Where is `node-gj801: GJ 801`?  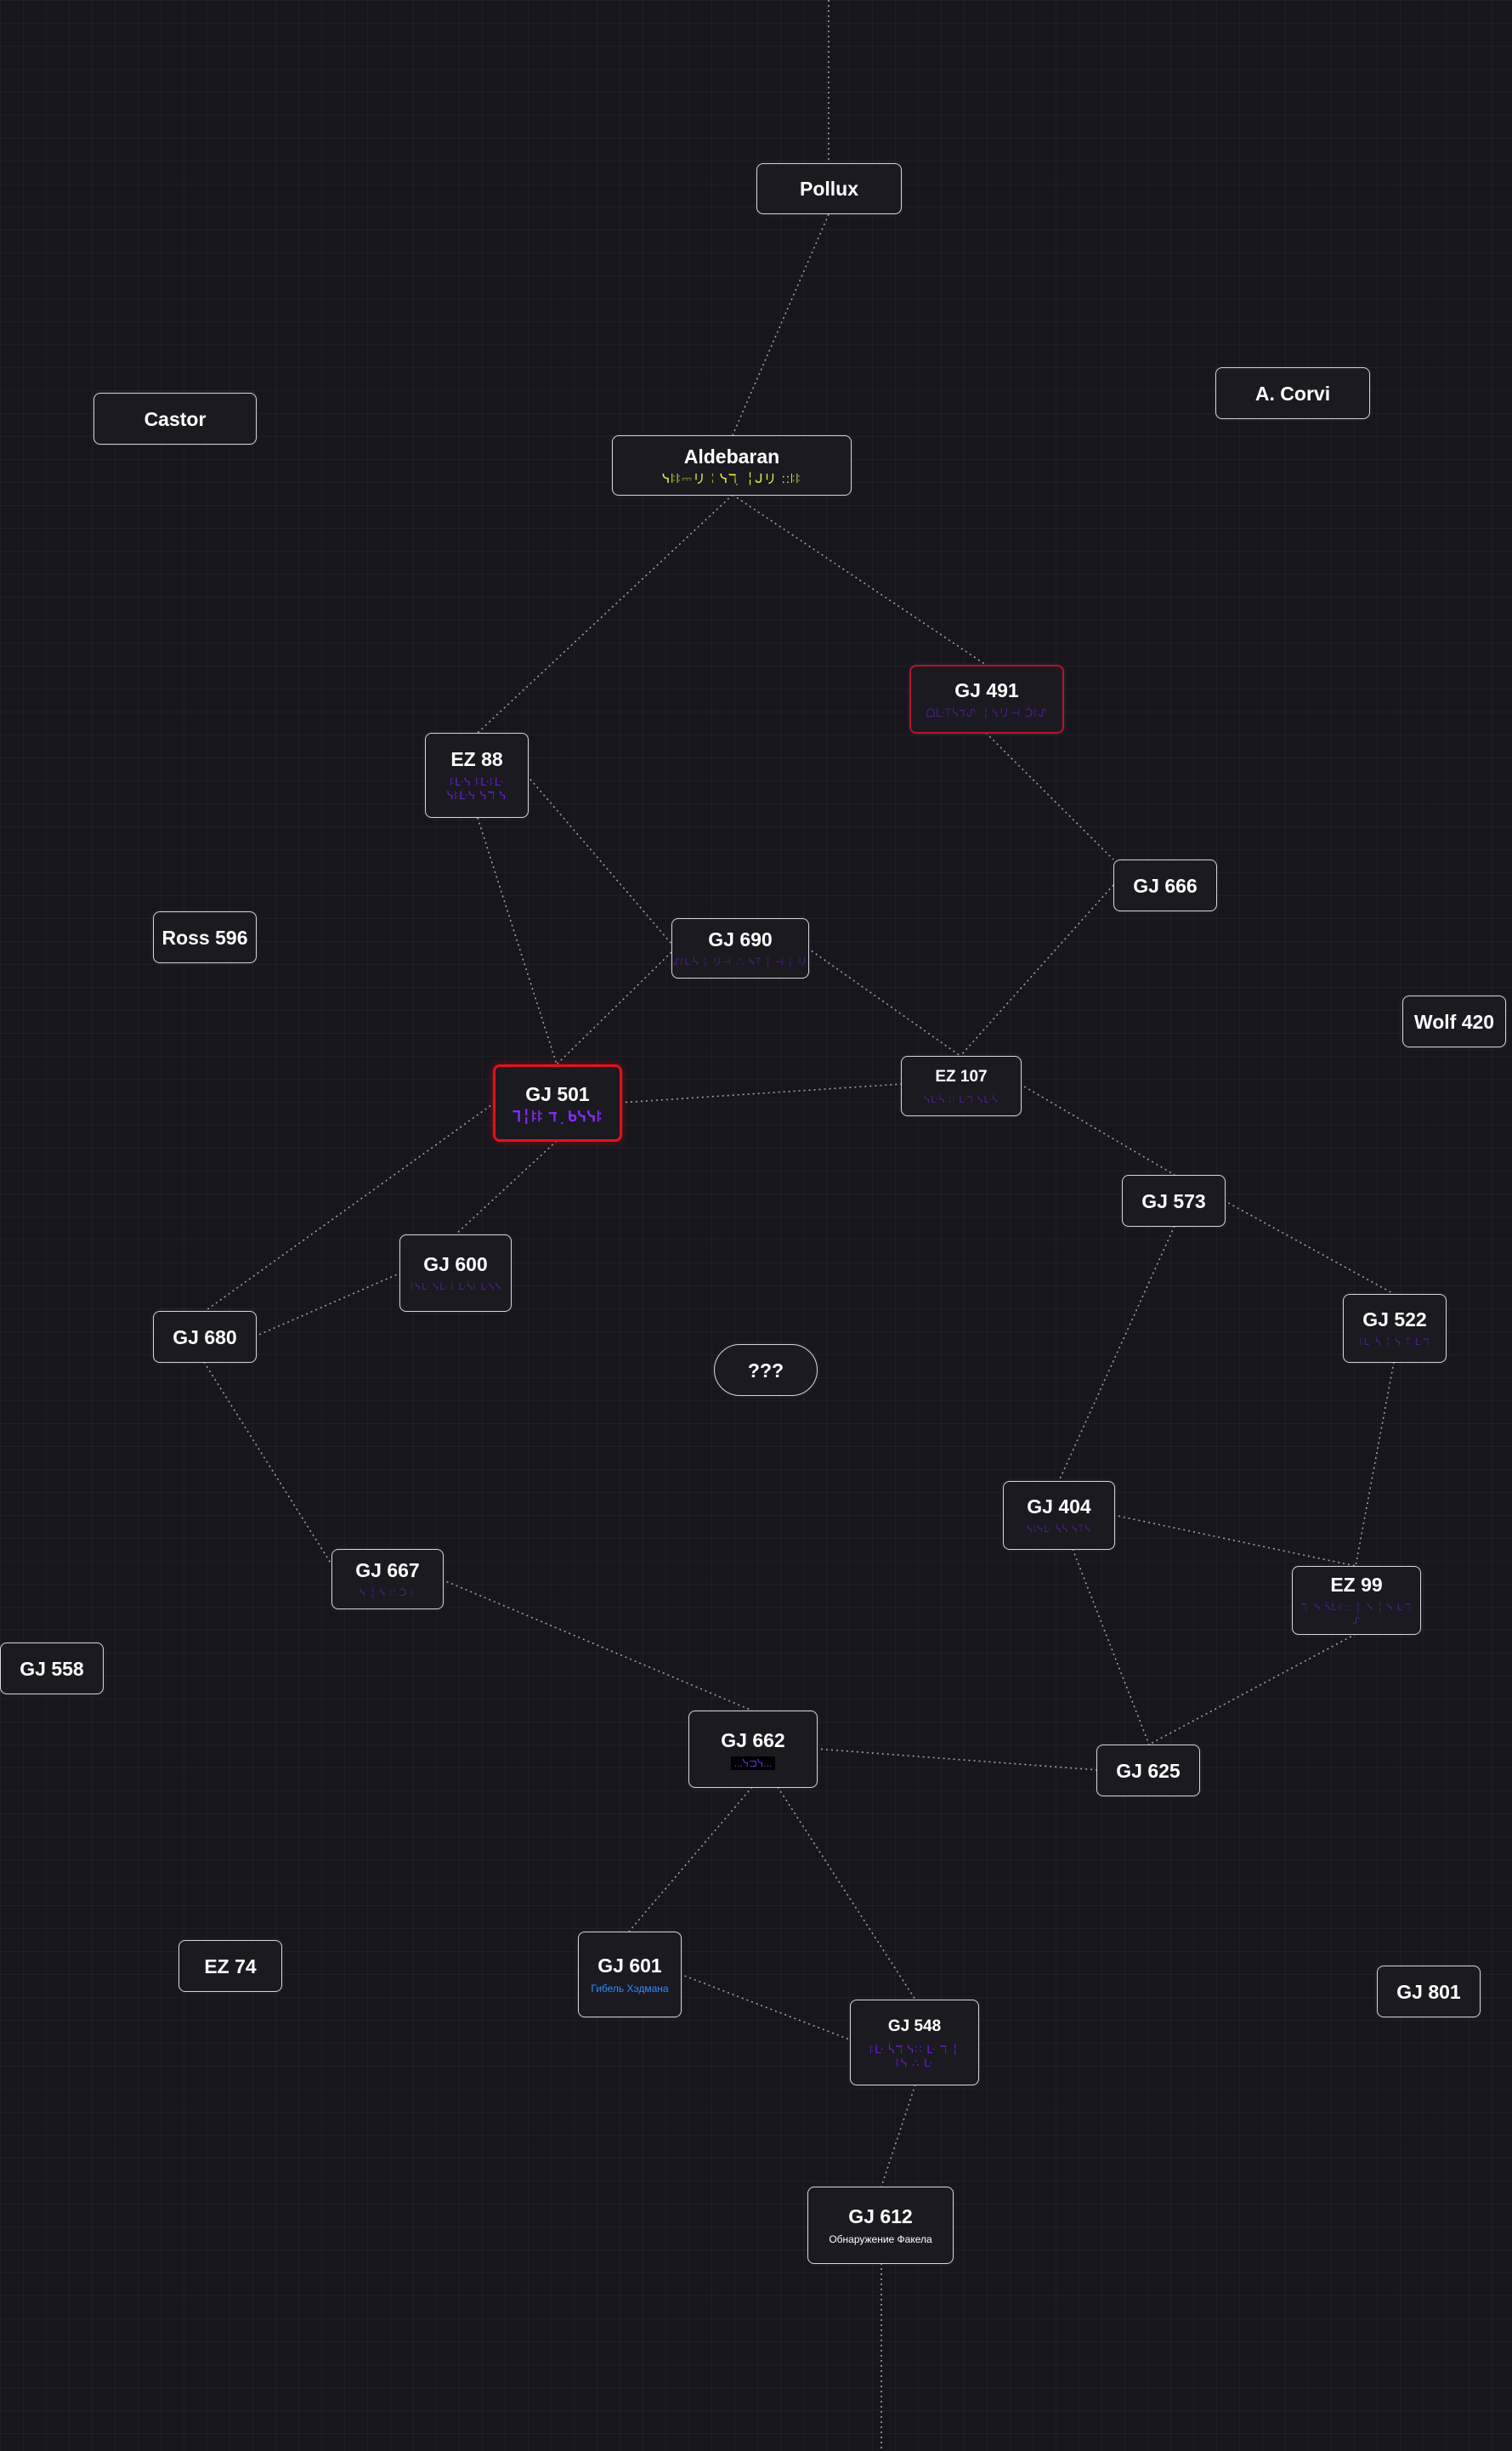
node-gj801: GJ 801 is located at coordinates (1429, 1991).